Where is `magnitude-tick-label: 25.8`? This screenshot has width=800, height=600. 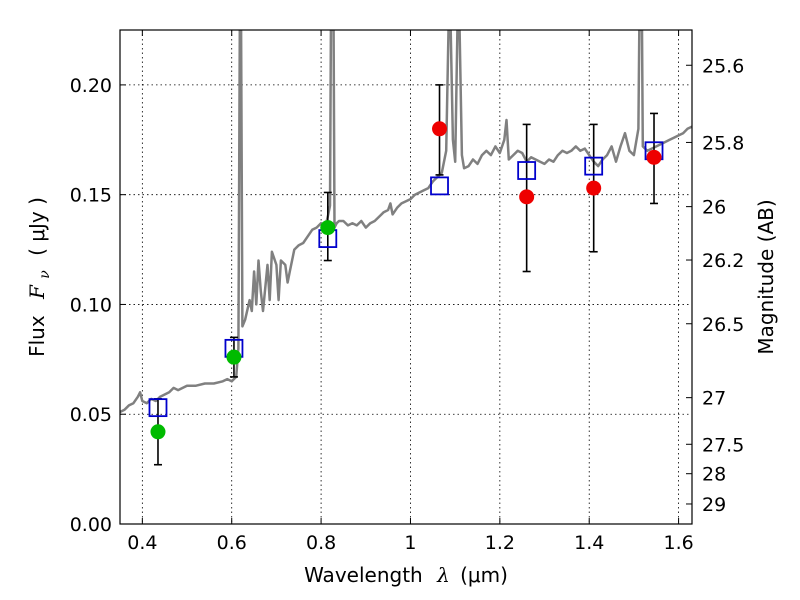
magnitude-tick-label: 25.8 is located at coordinates (723, 143).